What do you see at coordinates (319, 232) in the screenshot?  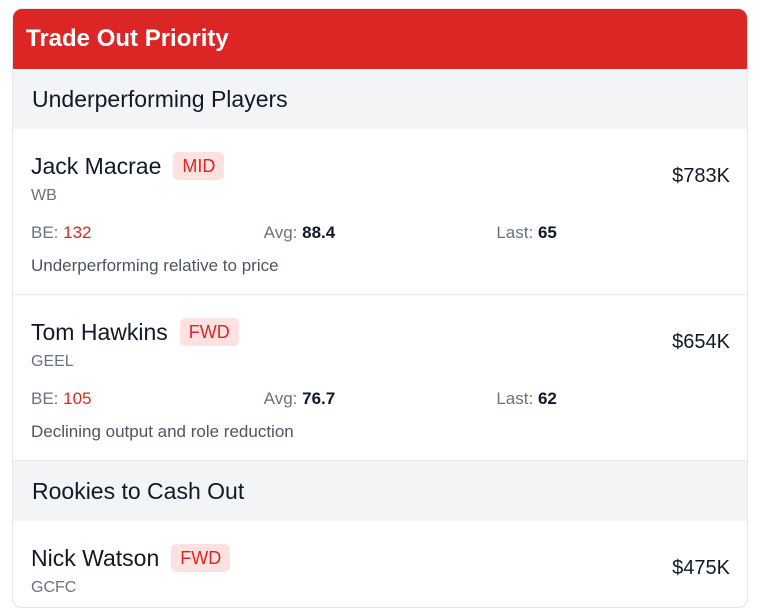 I see `average-value: 88.4` at bounding box center [319, 232].